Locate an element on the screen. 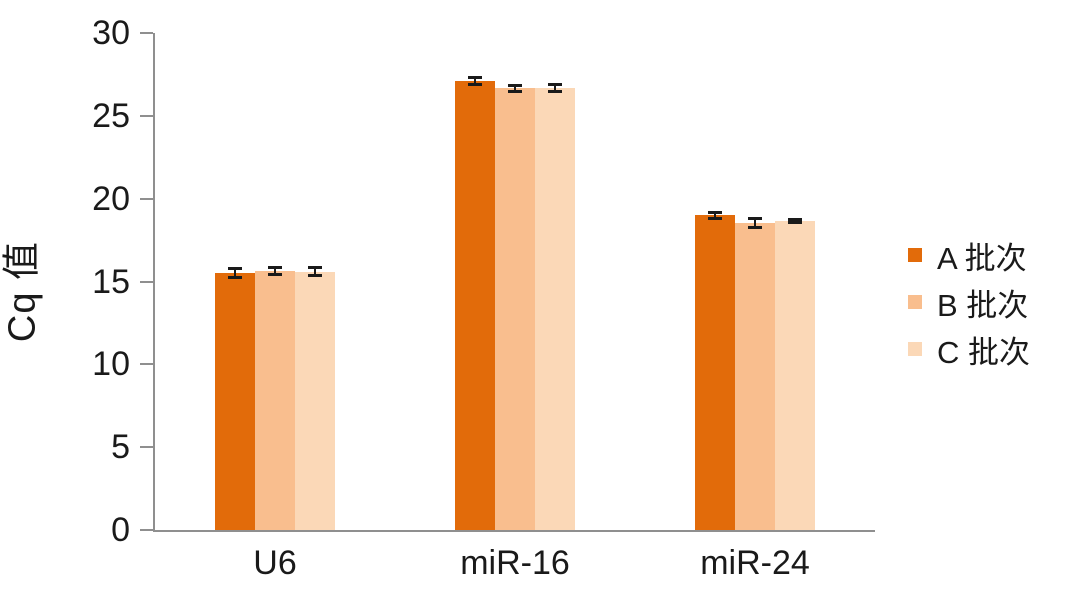  legend-item: B 批次 is located at coordinates (969, 304).